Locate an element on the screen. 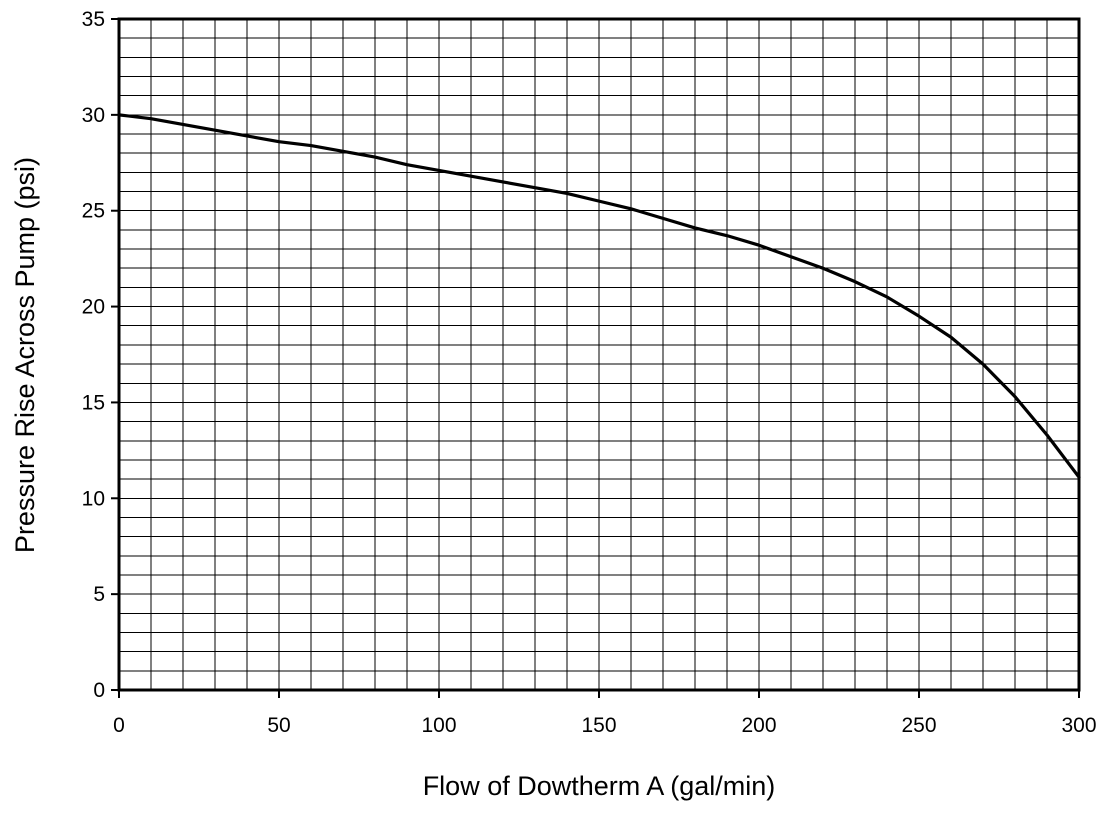 The image size is (1107, 822). x-axis-title: Flow of Dowtherm A (gal/min) is located at coordinates (599, 786).